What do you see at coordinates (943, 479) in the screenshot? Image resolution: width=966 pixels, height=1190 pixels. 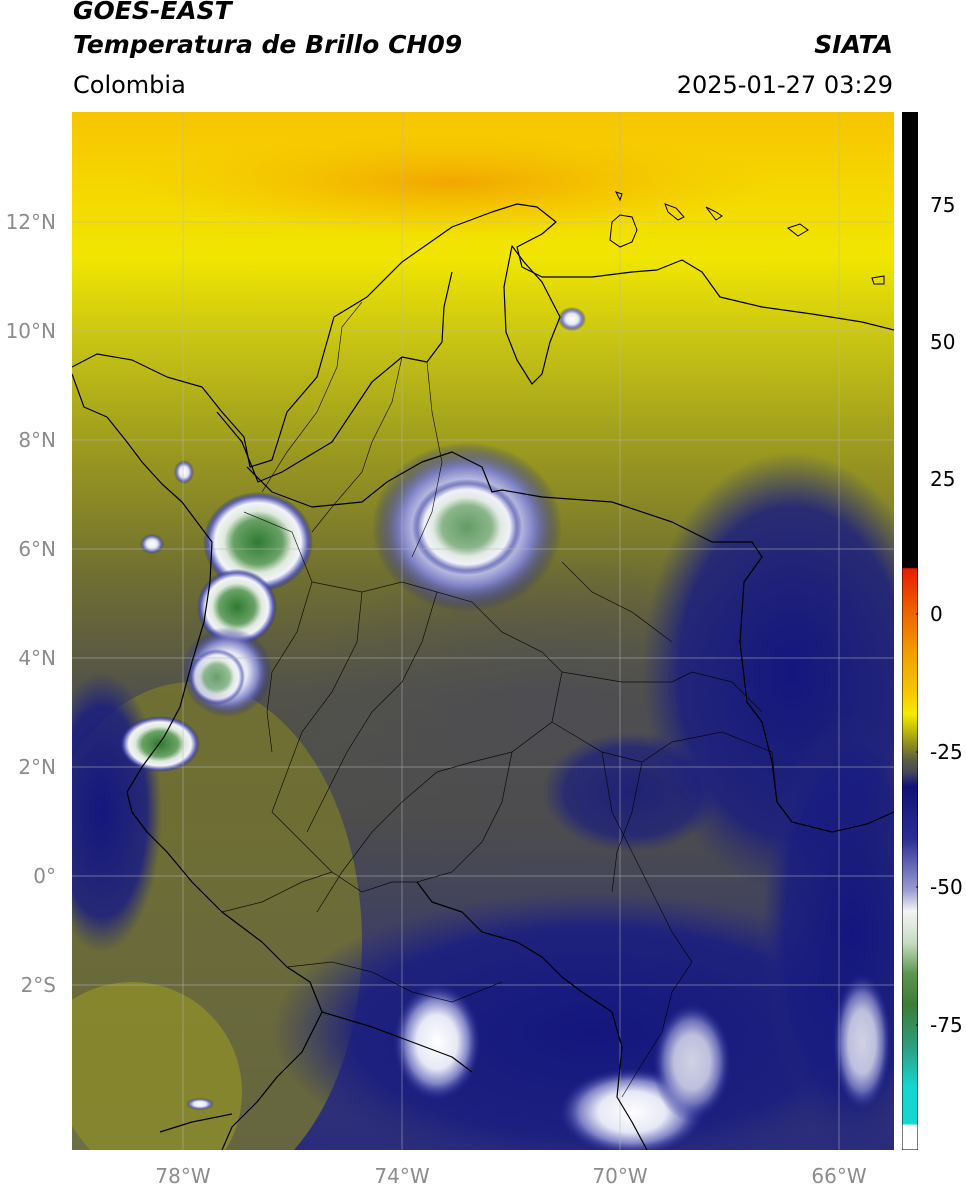 I see `colorbar-tick-25: 25` at bounding box center [943, 479].